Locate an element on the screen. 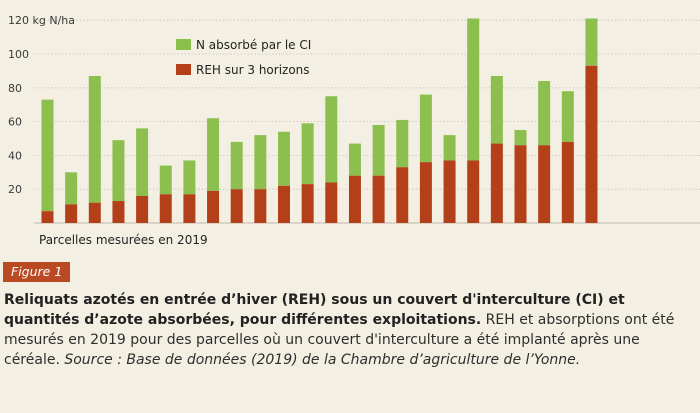  y-axis-ticks: 20 40 60 80 100 120 kg N/ha is located at coordinates (41, 105).